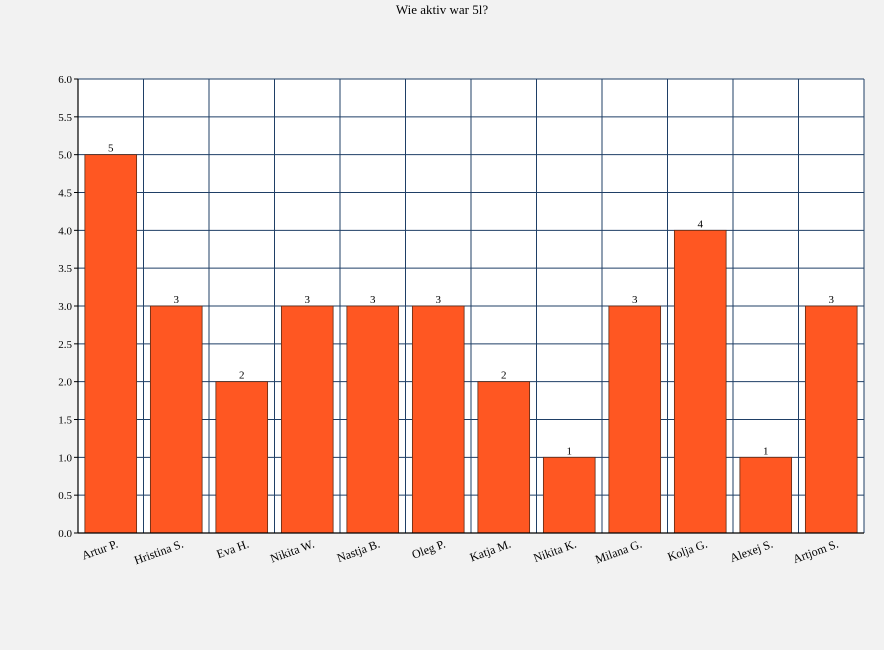 The height and width of the screenshot is (650, 884). Describe the element at coordinates (555, 551) in the screenshot. I see `x-tick-label: Nikita K.` at that location.